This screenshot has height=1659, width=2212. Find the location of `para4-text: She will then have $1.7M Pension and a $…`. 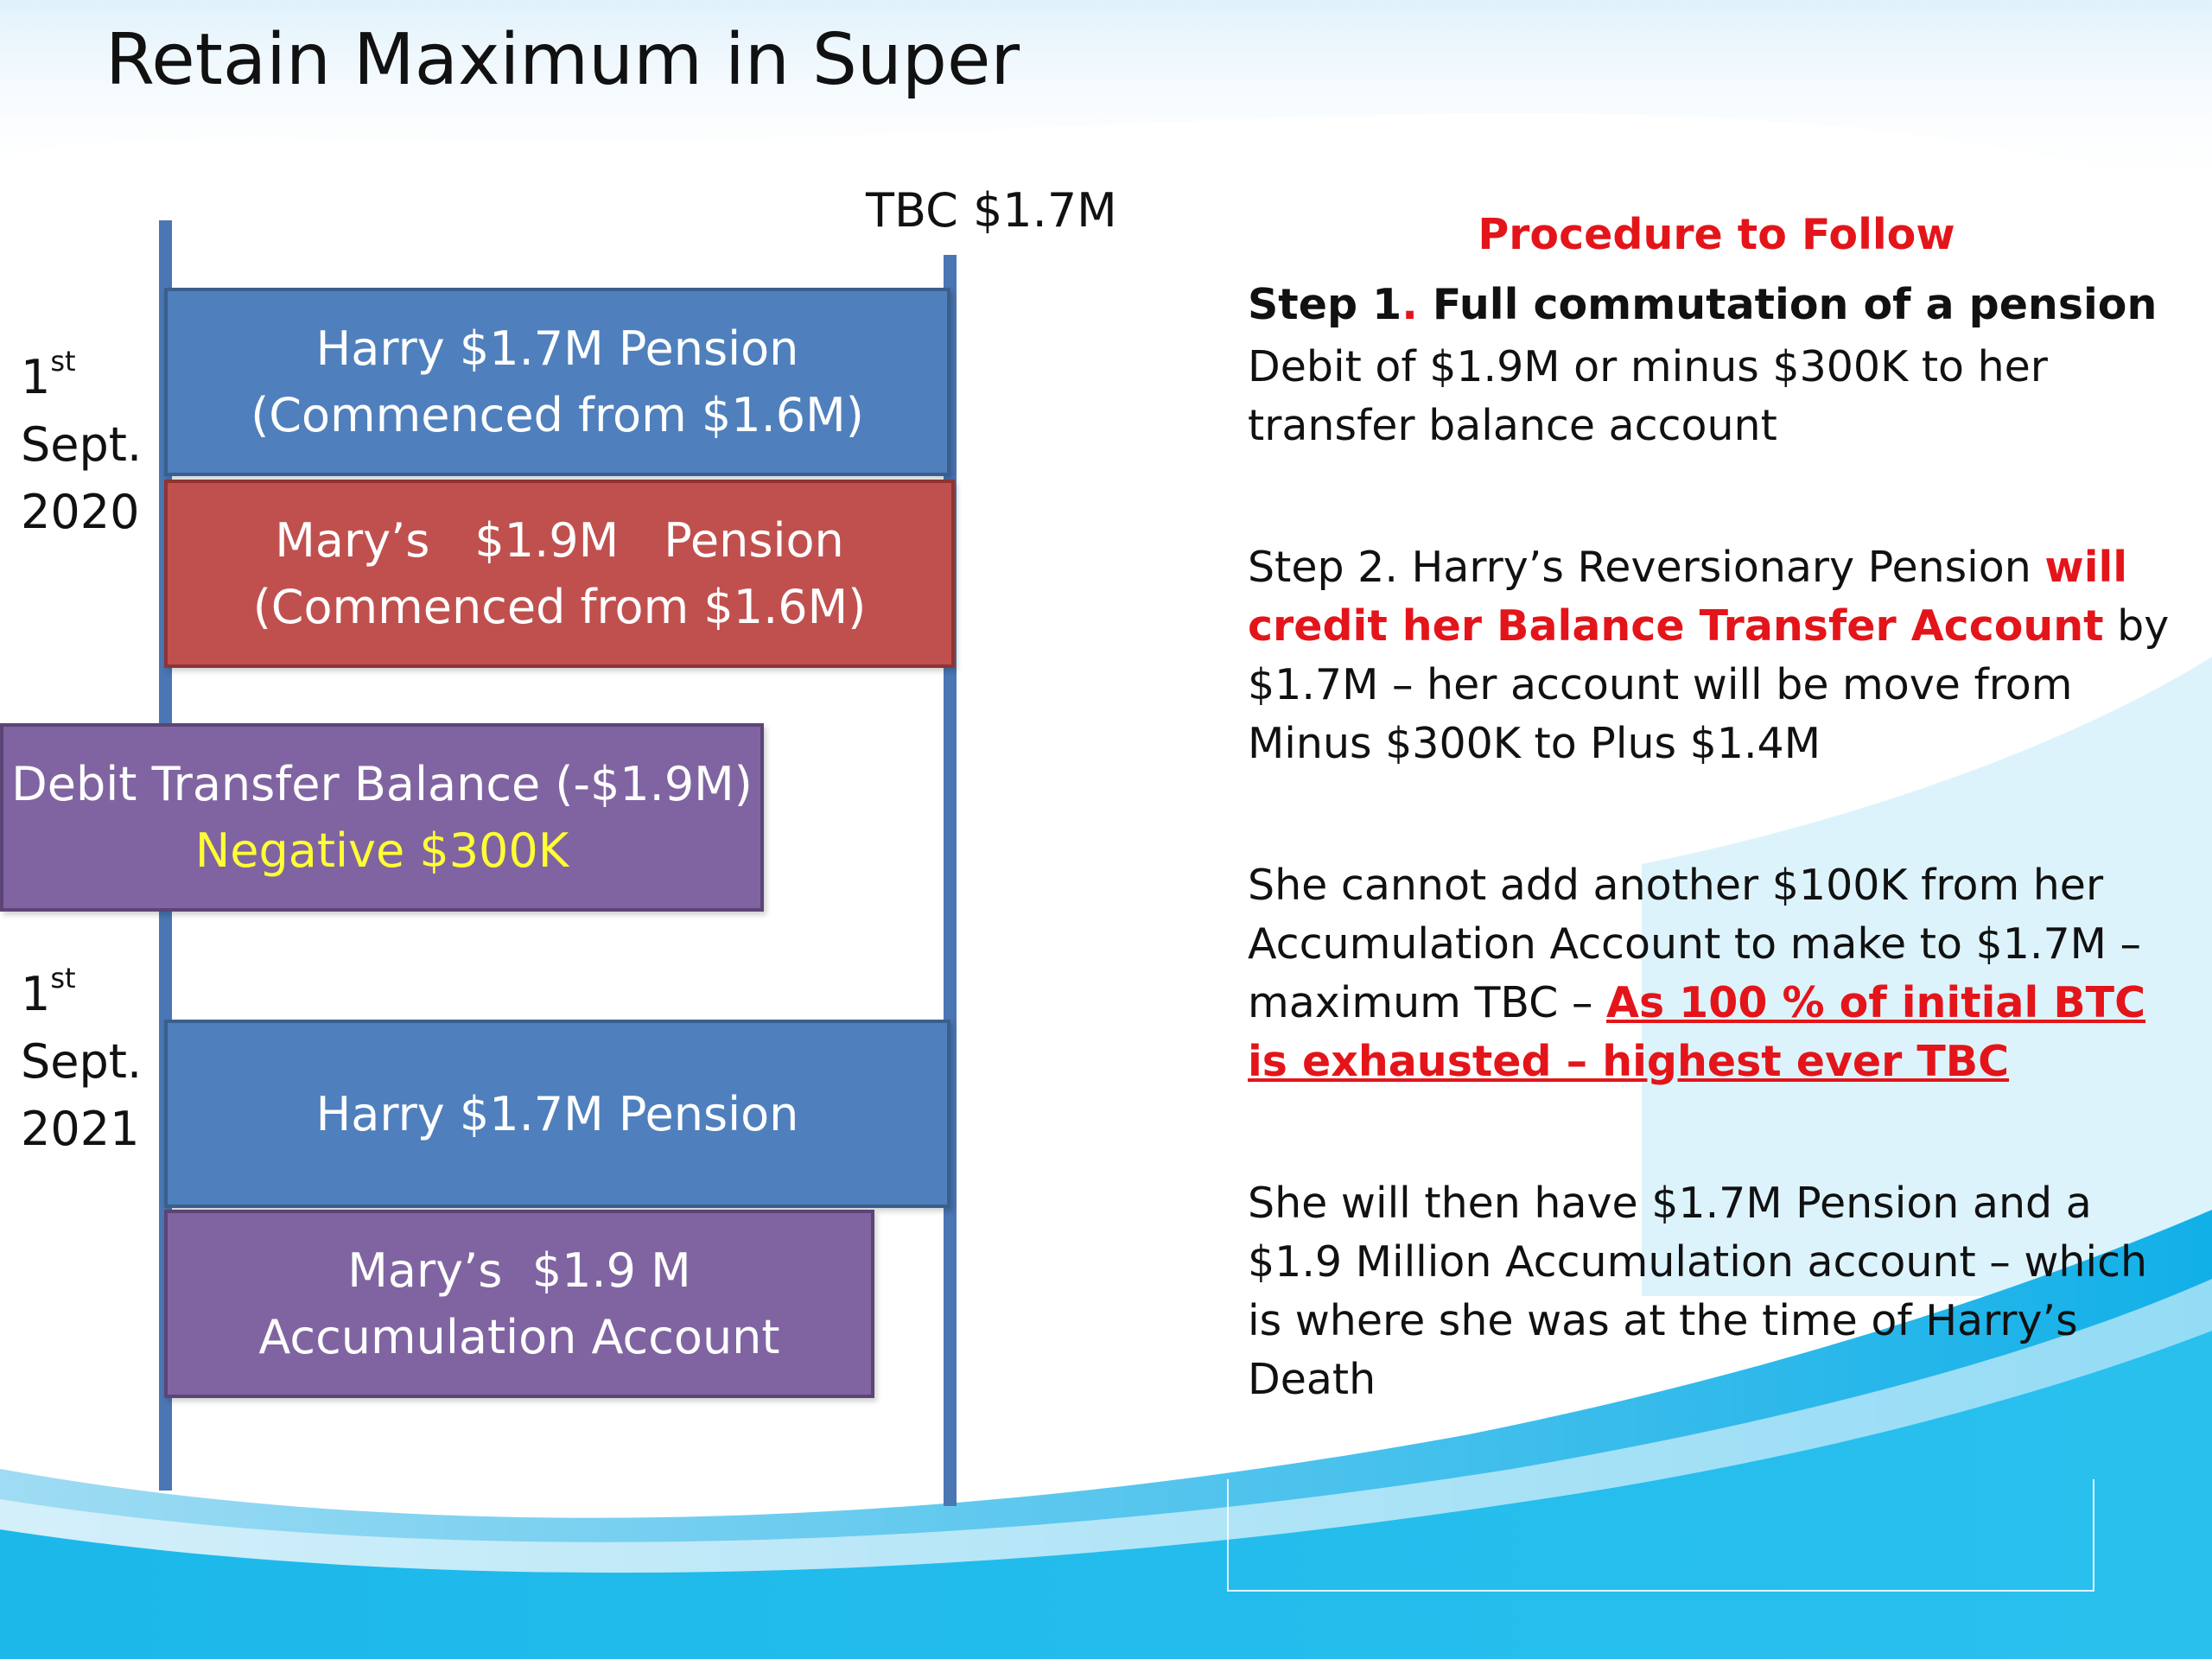

para4-text: She will then have $1.7M Pension and a $… is located at coordinates (1698, 1291).